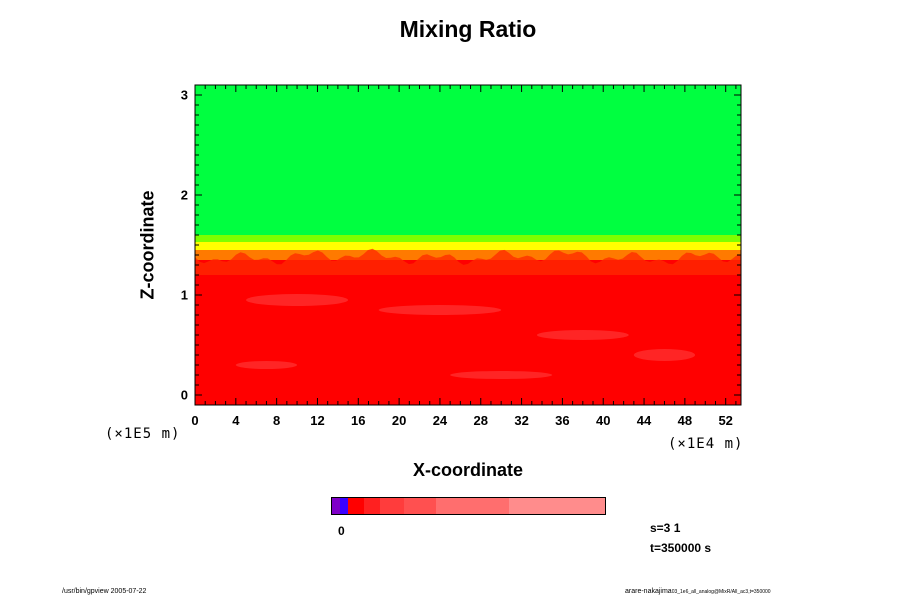  Describe the element at coordinates (184, 395) in the screenshot. I see `y-tick-label: 0` at that location.